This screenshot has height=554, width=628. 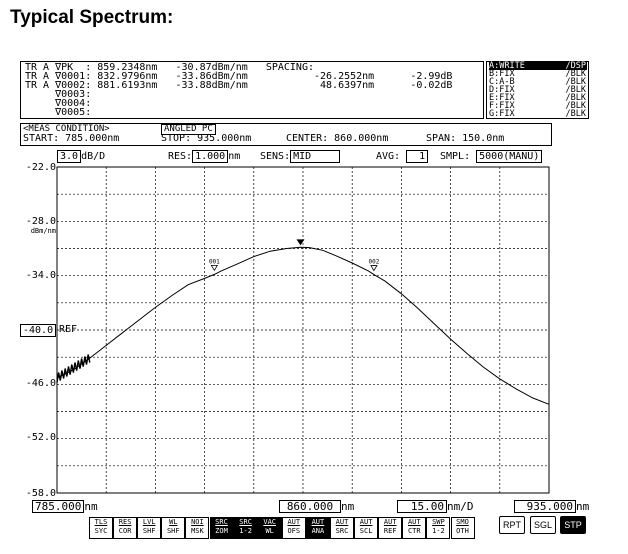 I want to click on soft-key: AUT OFS, so click(x=293, y=528).